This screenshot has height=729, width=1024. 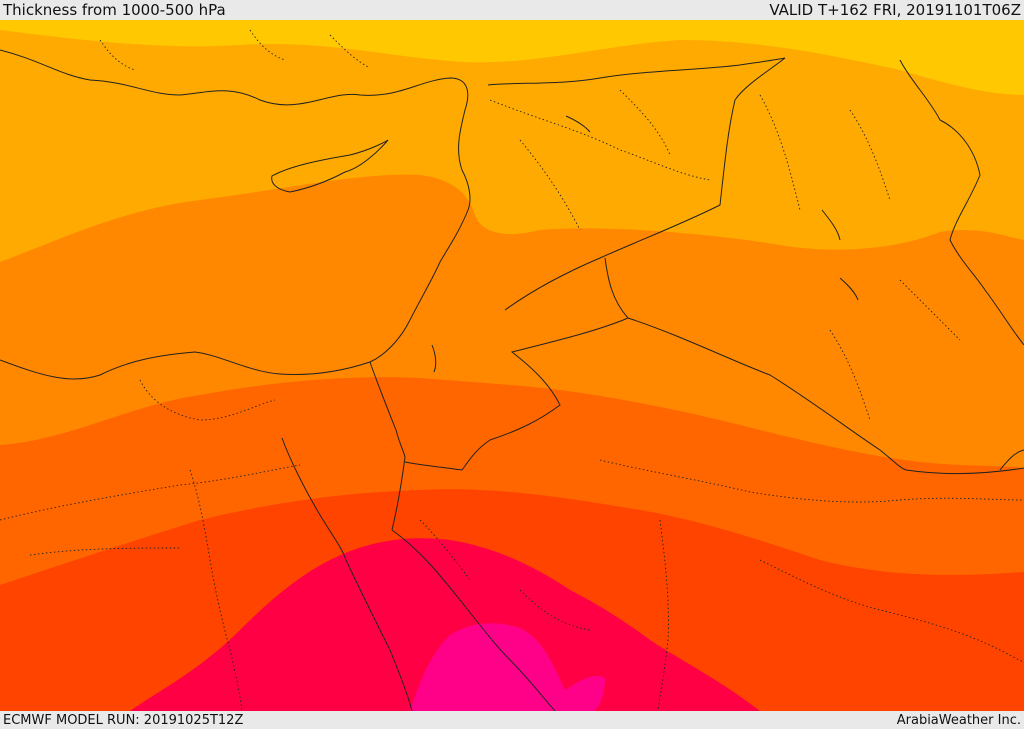 I want to click on iraq-iran-border, so click(x=961, y=202).